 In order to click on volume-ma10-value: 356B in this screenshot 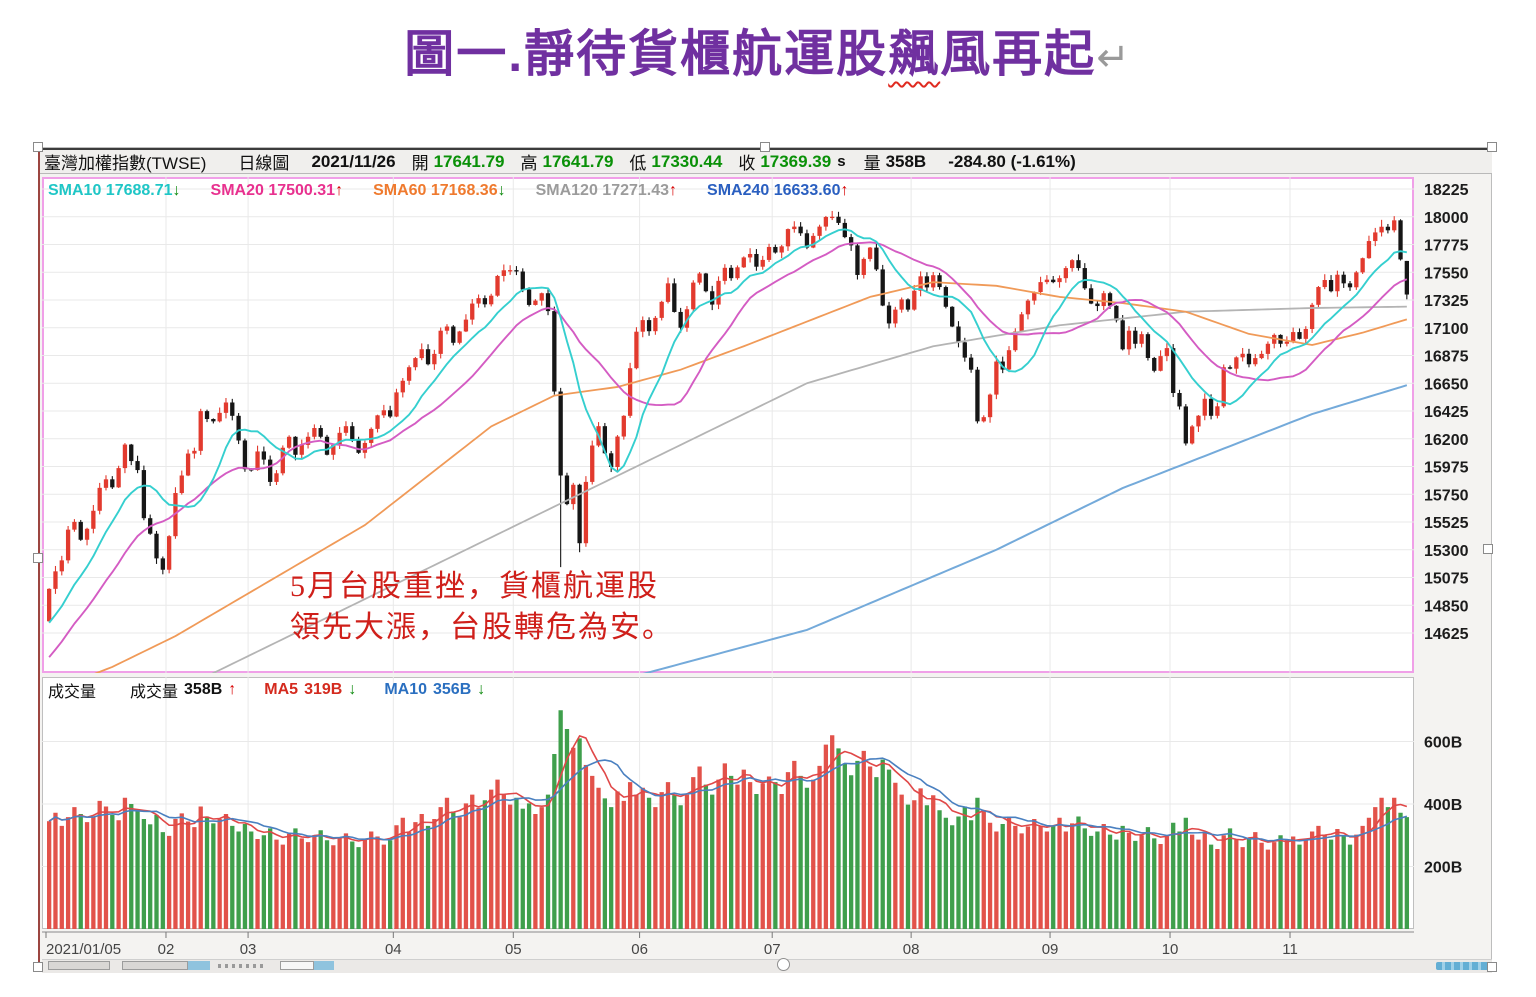, I will do `click(452, 689)`.